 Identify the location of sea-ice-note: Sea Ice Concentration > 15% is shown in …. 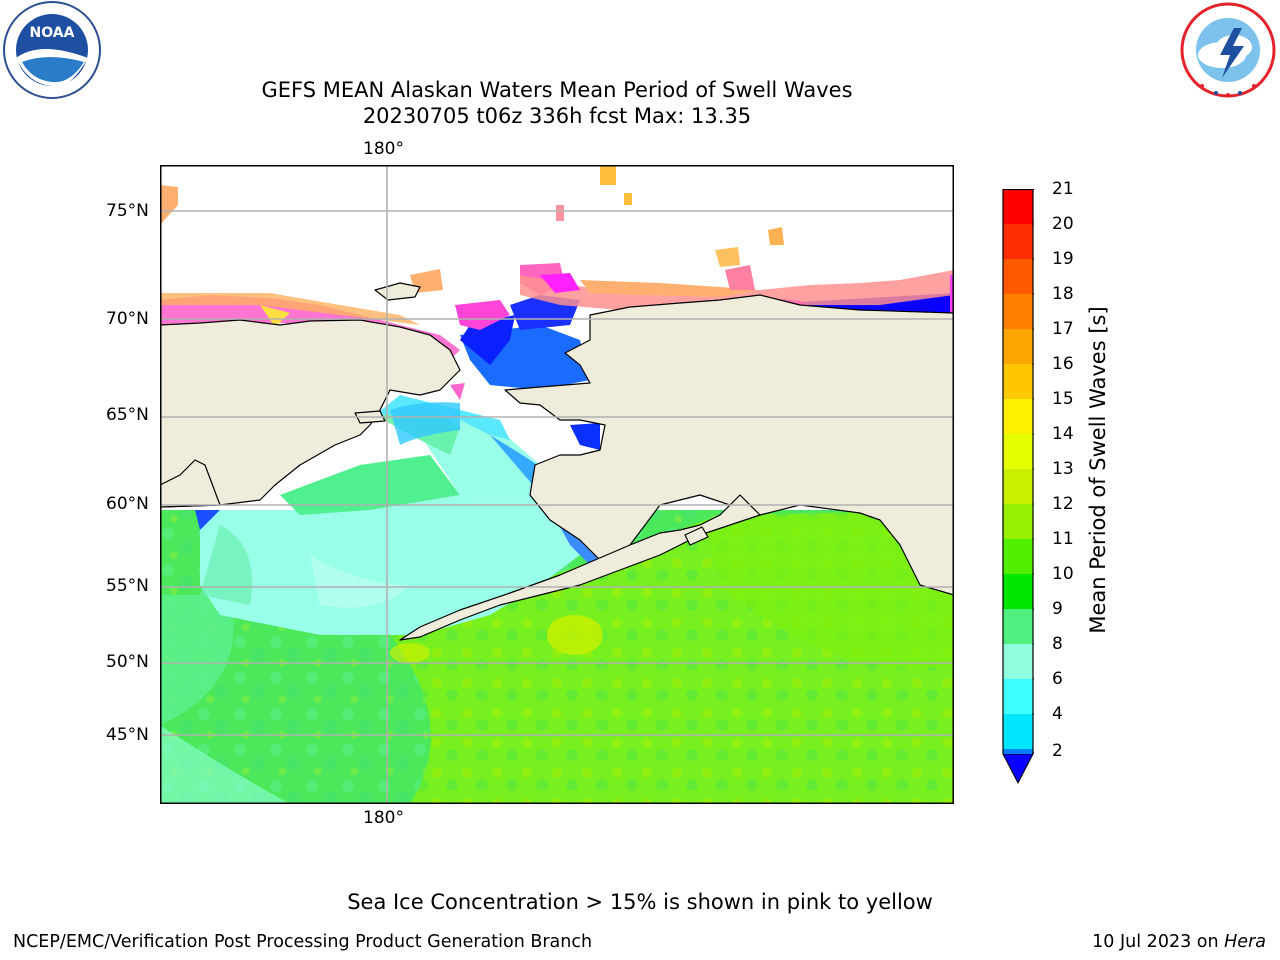
(640, 902).